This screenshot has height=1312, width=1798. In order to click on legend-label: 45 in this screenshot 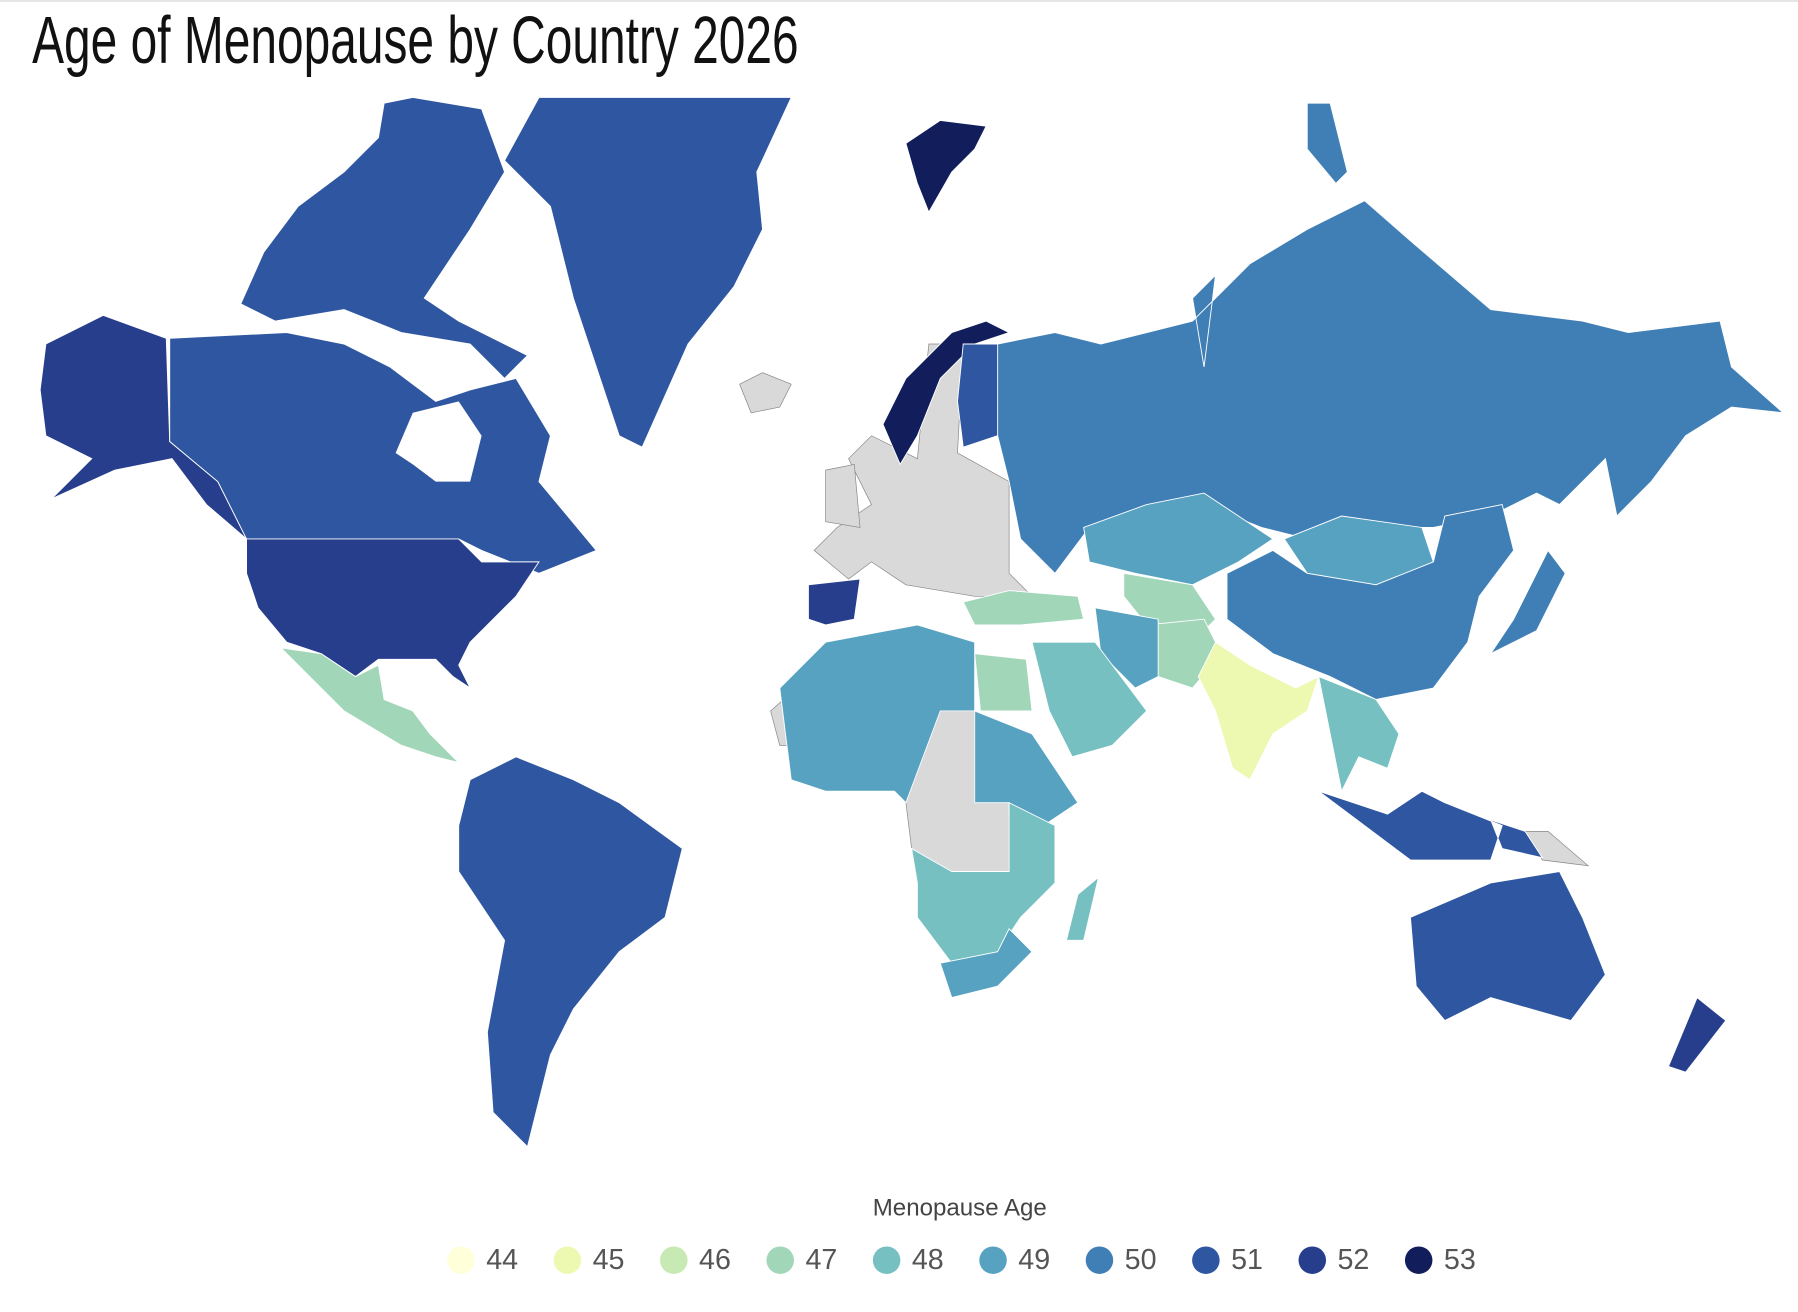, I will do `click(609, 1260)`.